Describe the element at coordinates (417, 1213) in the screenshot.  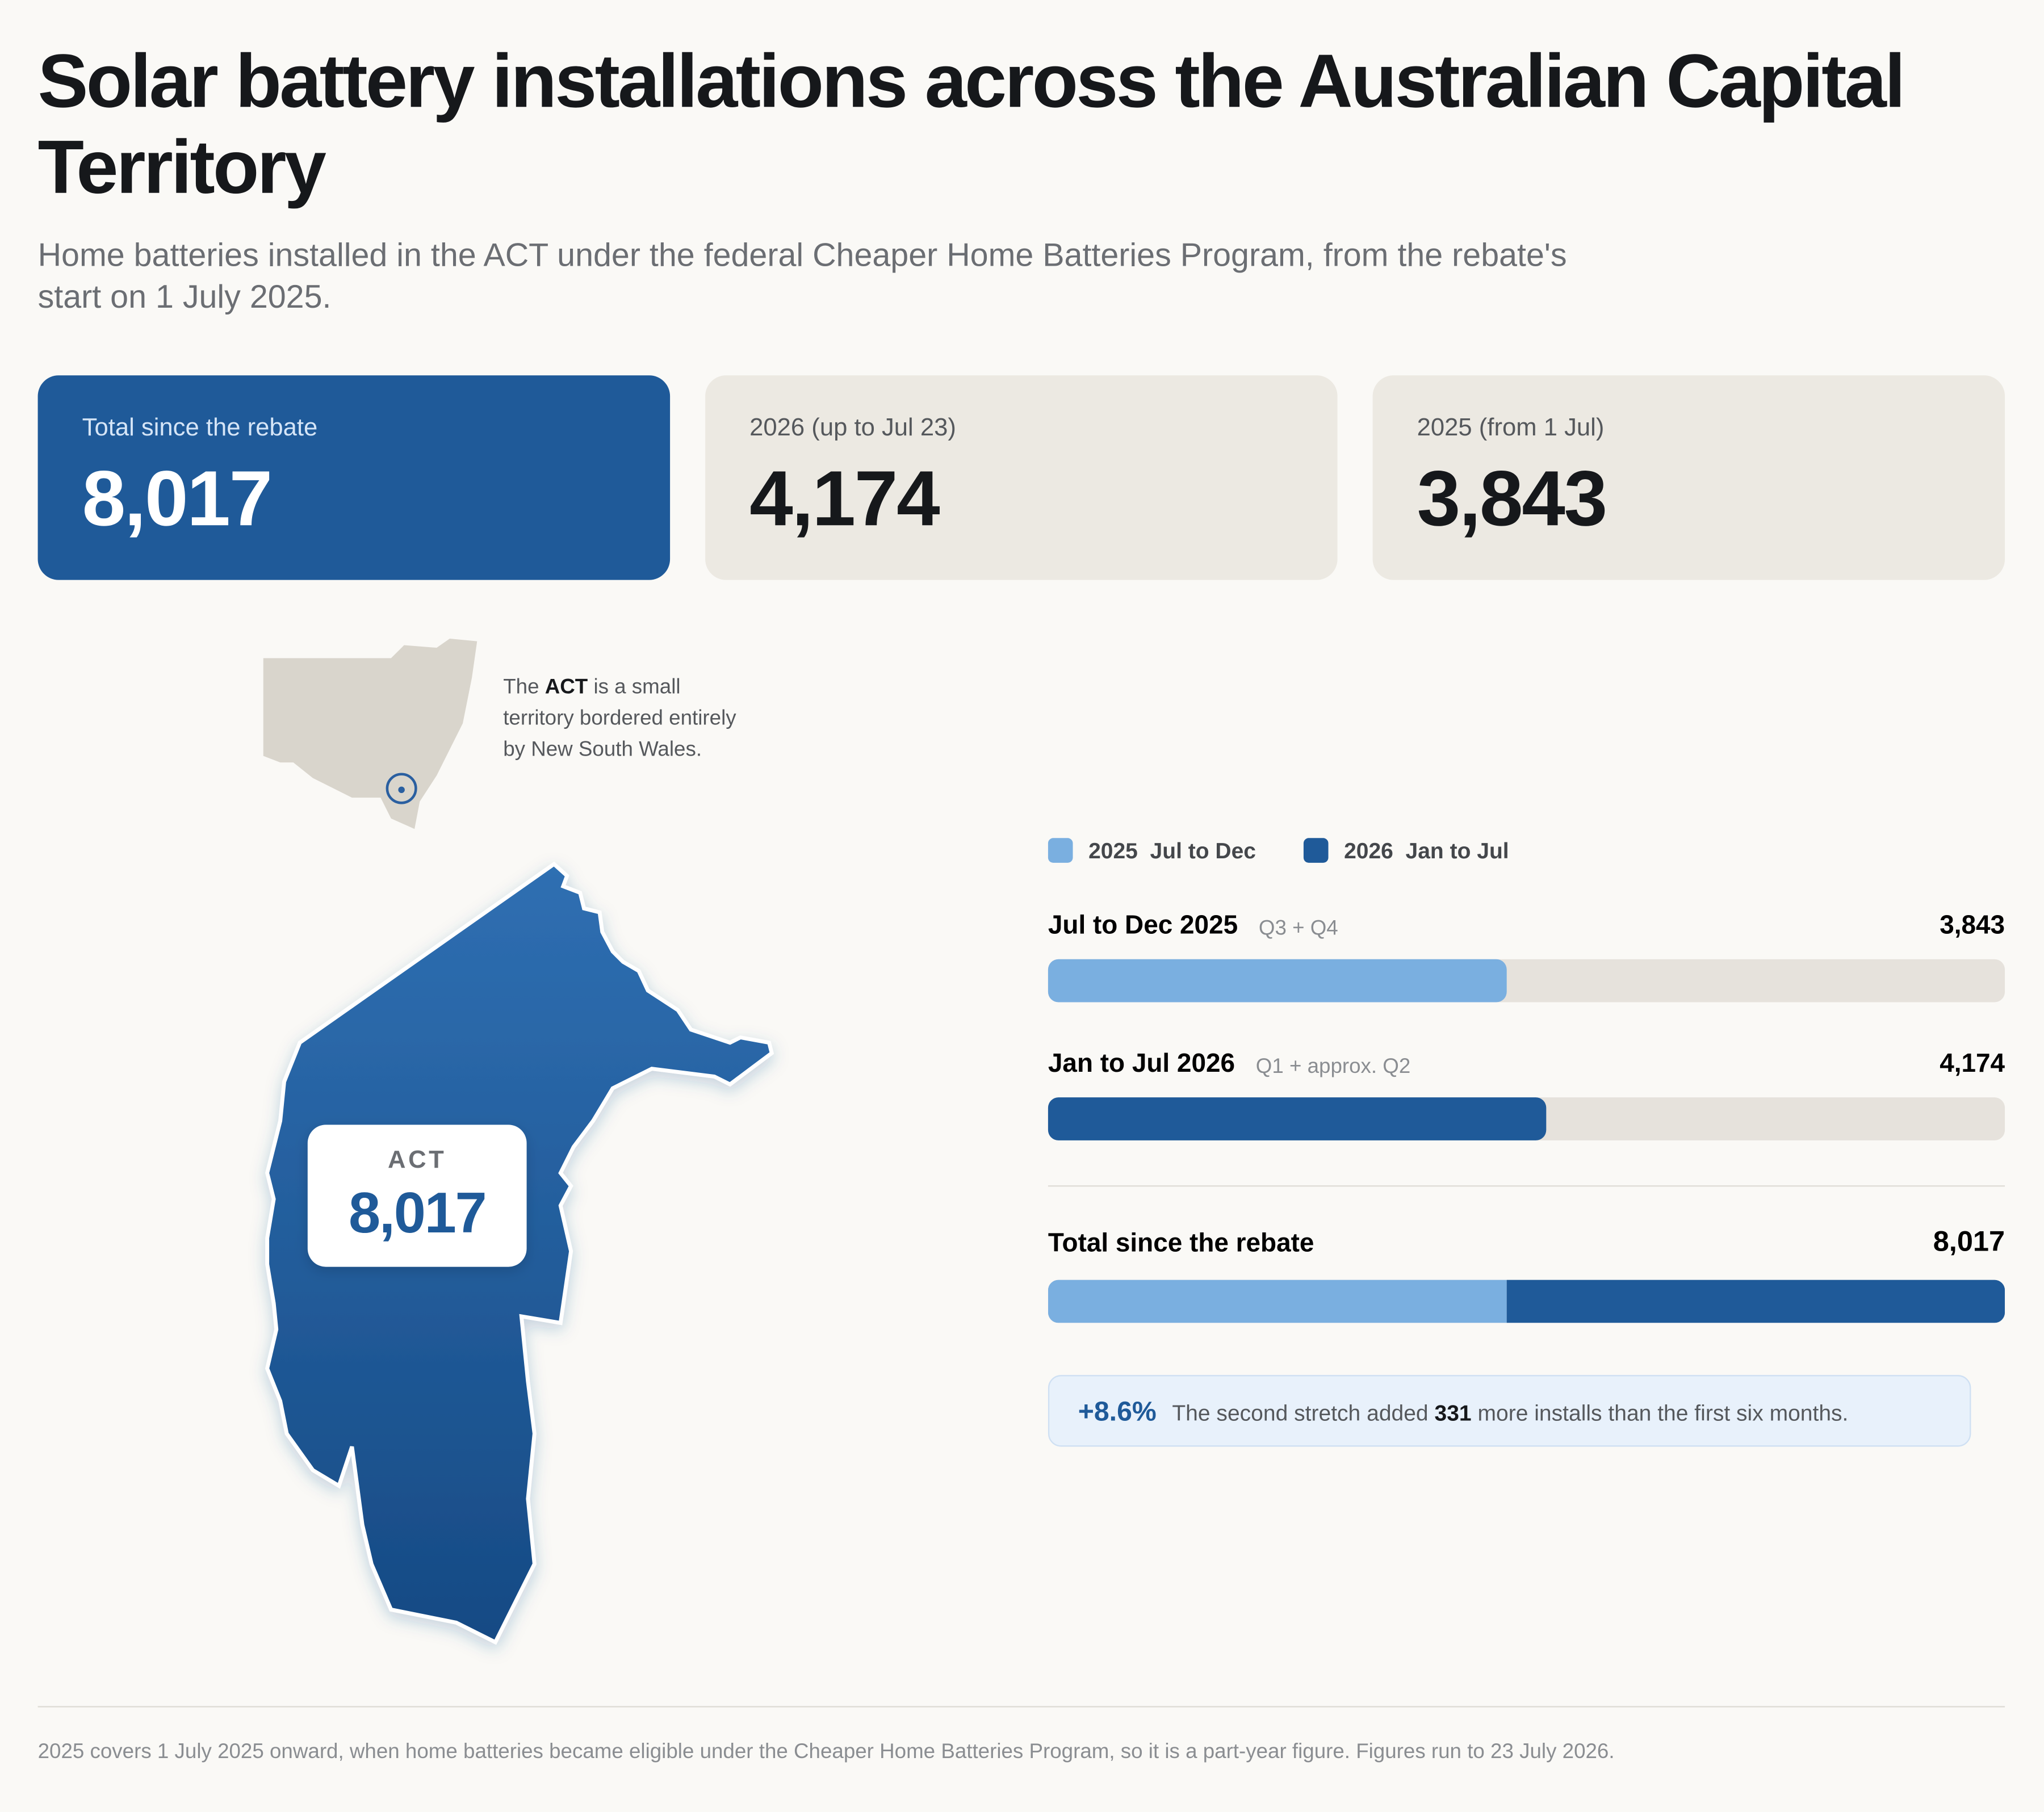
I see `region-value: 8,017` at that location.